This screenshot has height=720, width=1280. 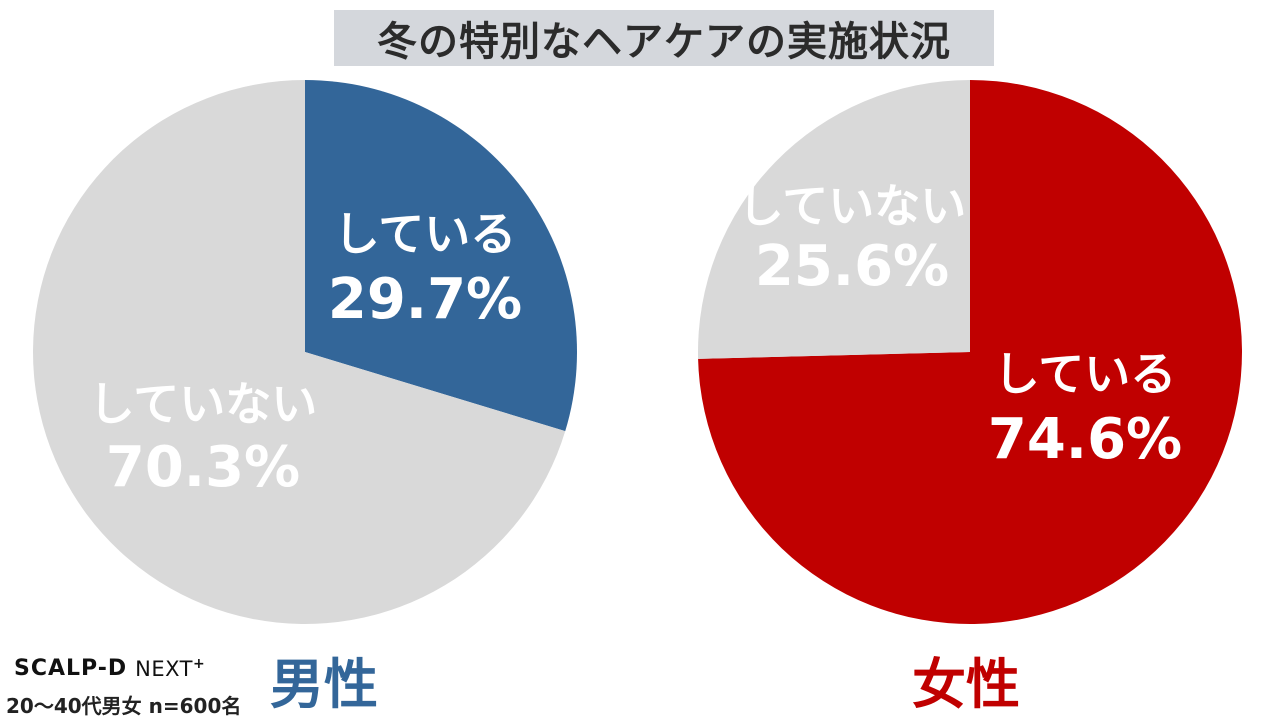 I want to click on female-chart-name: 女性, so click(x=966, y=684).